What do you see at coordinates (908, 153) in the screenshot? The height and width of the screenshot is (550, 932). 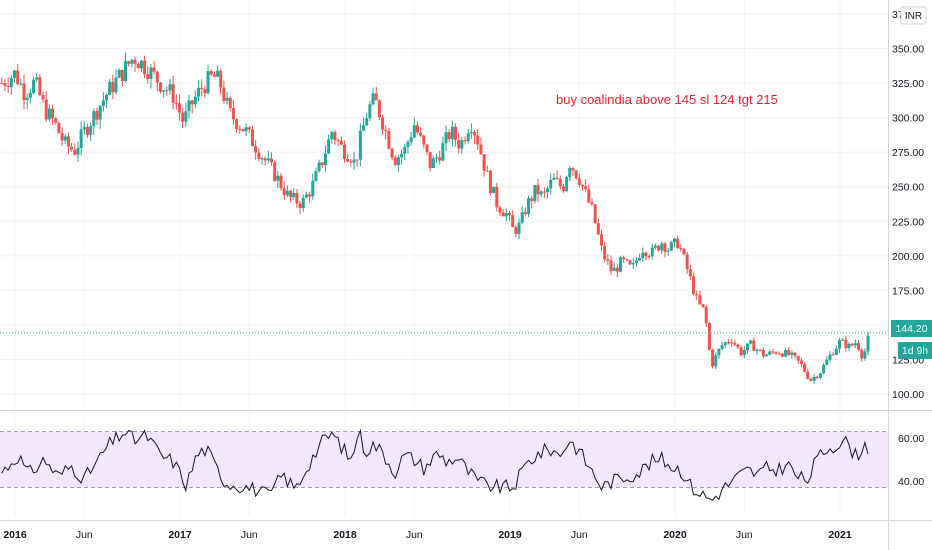 I see `y-tick-label: 275.00` at bounding box center [908, 153].